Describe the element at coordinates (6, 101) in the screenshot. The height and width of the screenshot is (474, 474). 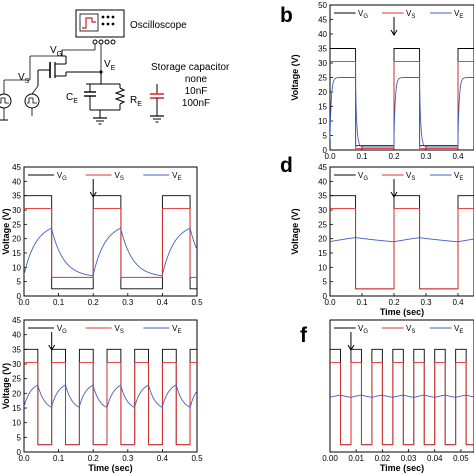
I see `drain-source-icon` at that location.